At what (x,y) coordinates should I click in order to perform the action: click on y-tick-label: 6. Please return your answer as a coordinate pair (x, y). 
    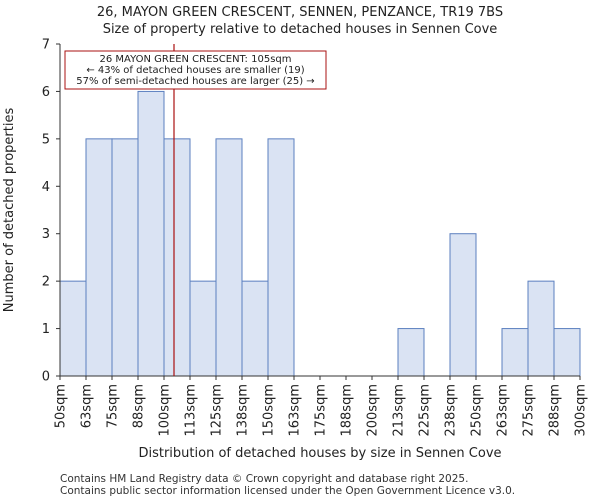
    Looking at the image, I should click on (46, 92).